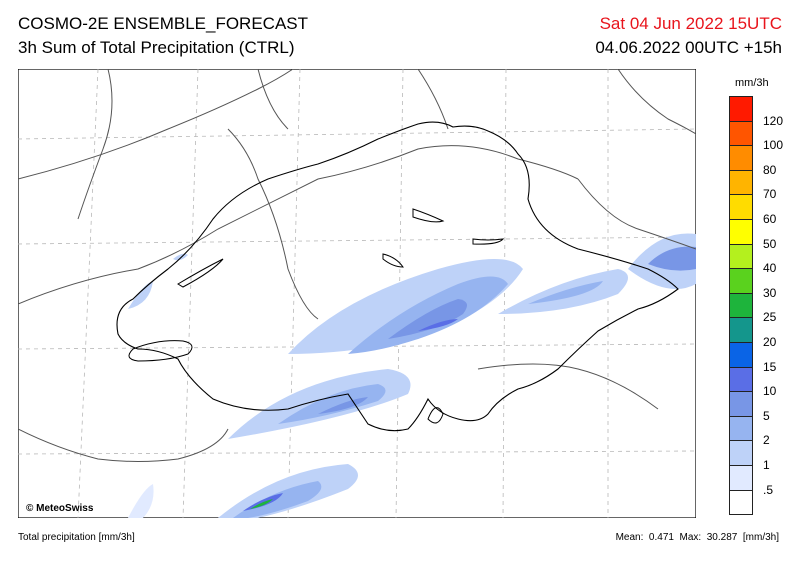 Image resolution: width=800 pixels, height=561 pixels. I want to click on legend-label: 1, so click(766, 465).